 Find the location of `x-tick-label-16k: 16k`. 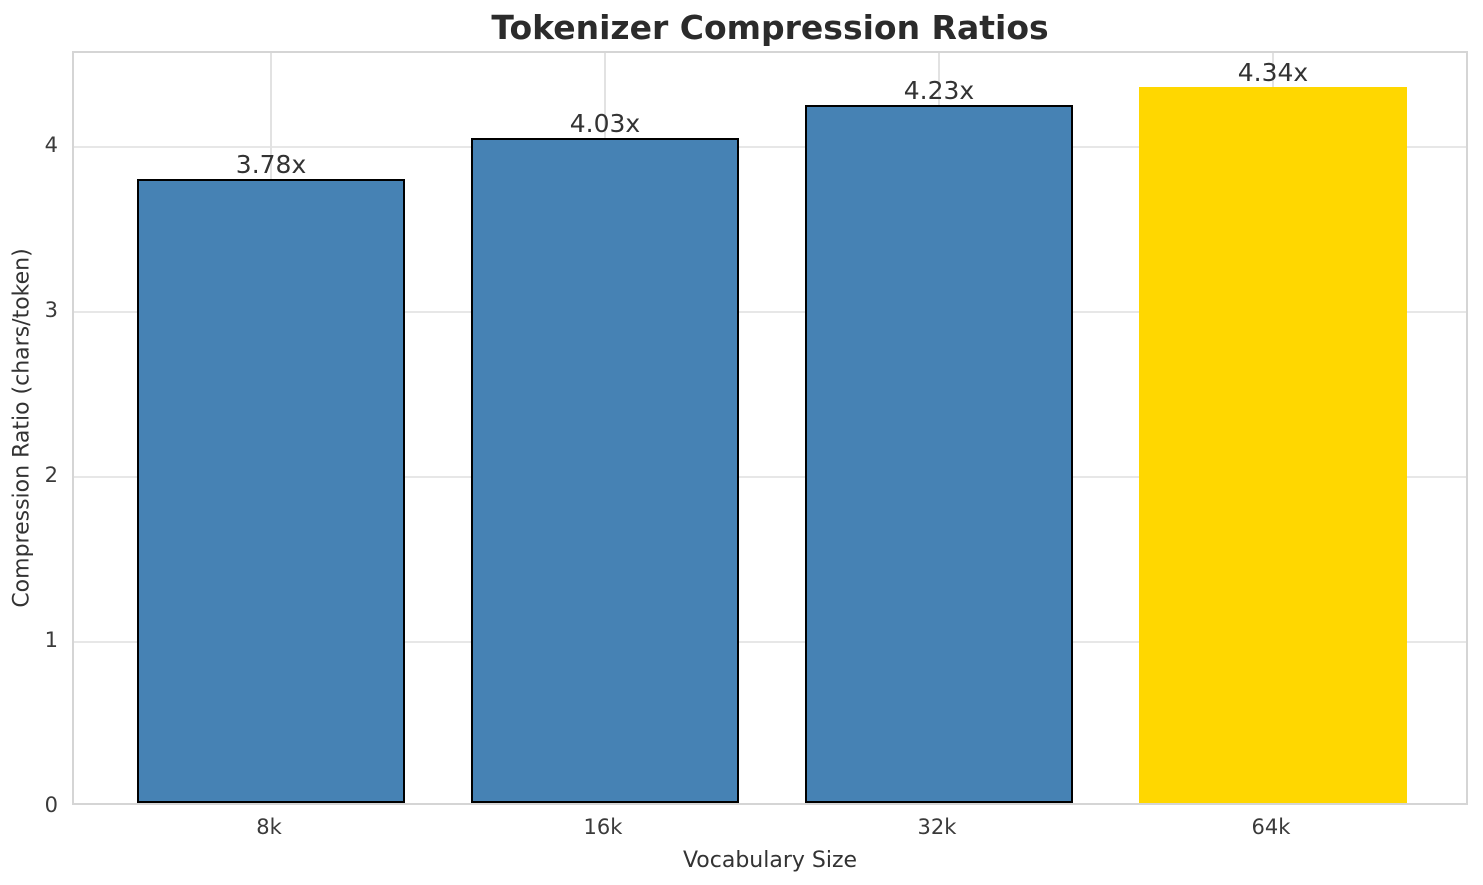

x-tick-label-16k: 16k is located at coordinates (603, 827).